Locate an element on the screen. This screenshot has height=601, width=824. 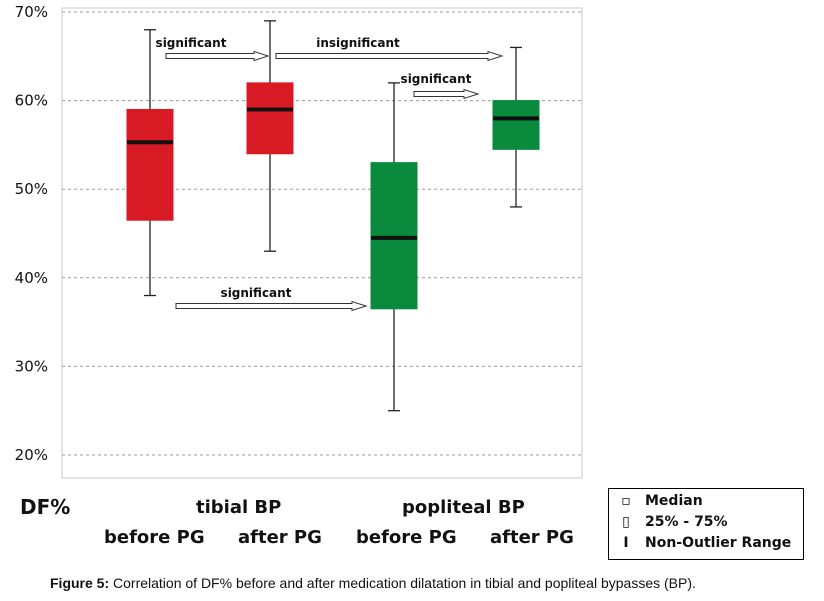
box-symbol-icon: ▯ is located at coordinates (626, 522).